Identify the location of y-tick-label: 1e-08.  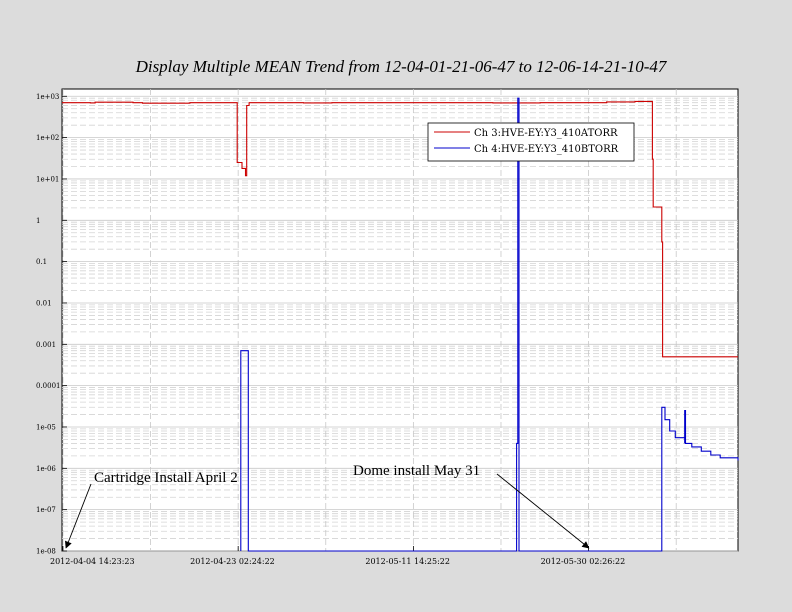
(46, 552).